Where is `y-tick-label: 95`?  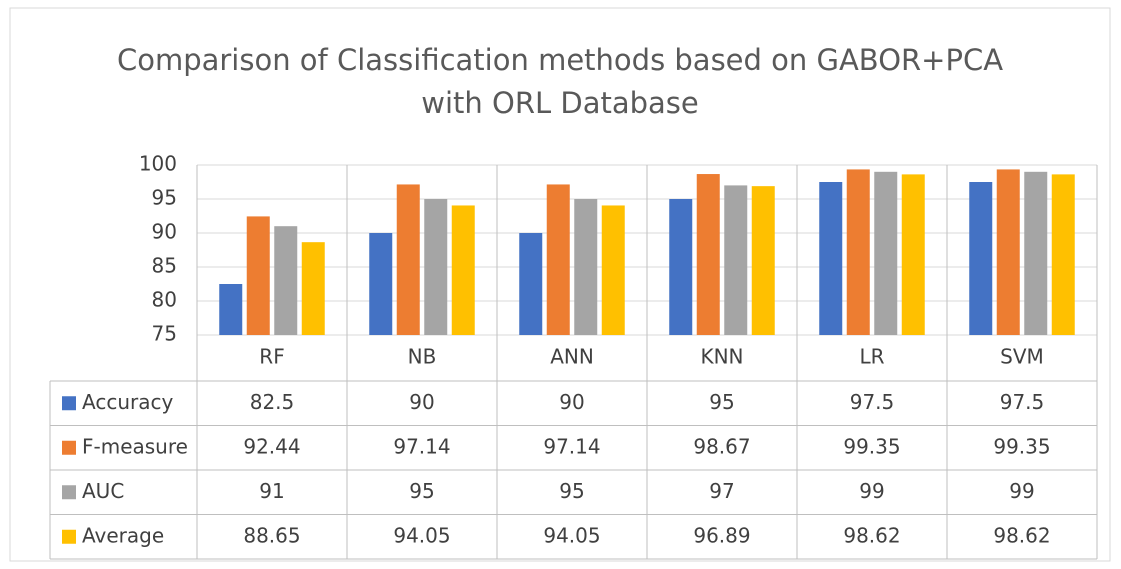
y-tick-label: 95 is located at coordinates (164, 198).